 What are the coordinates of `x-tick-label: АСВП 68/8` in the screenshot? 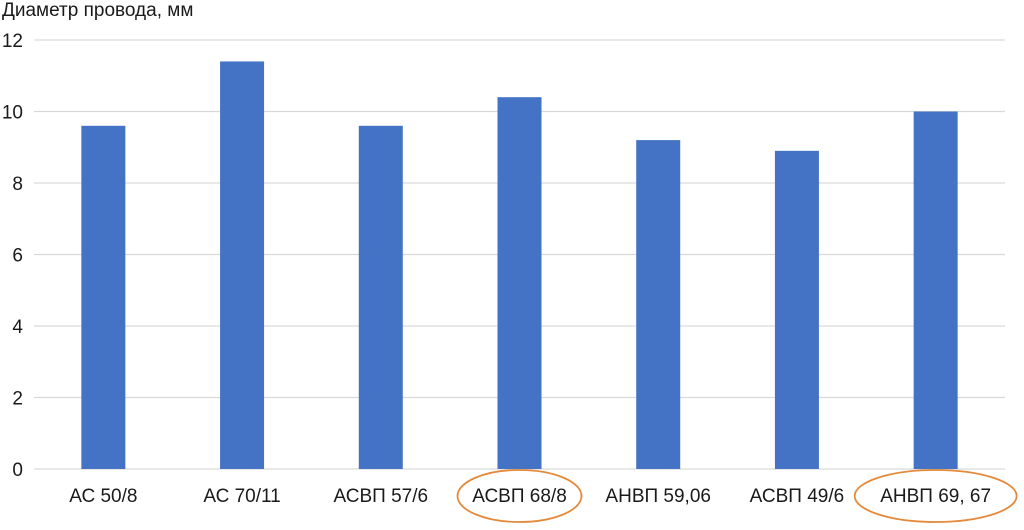 It's located at (519, 496).